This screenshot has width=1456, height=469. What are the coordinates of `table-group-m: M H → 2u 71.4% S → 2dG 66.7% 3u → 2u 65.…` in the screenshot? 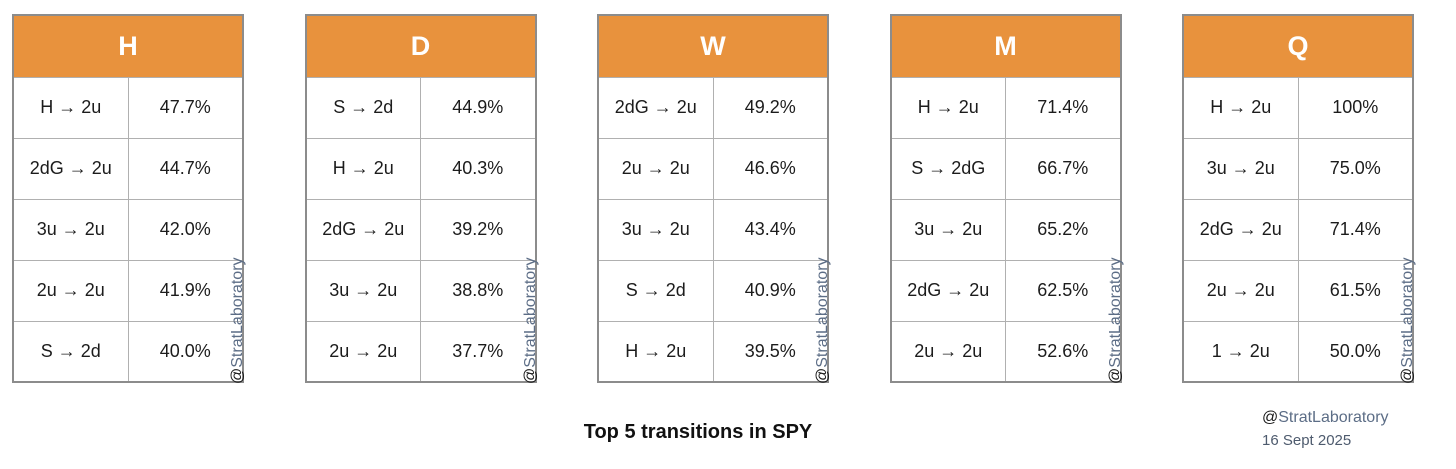 It's located at (1007, 199).